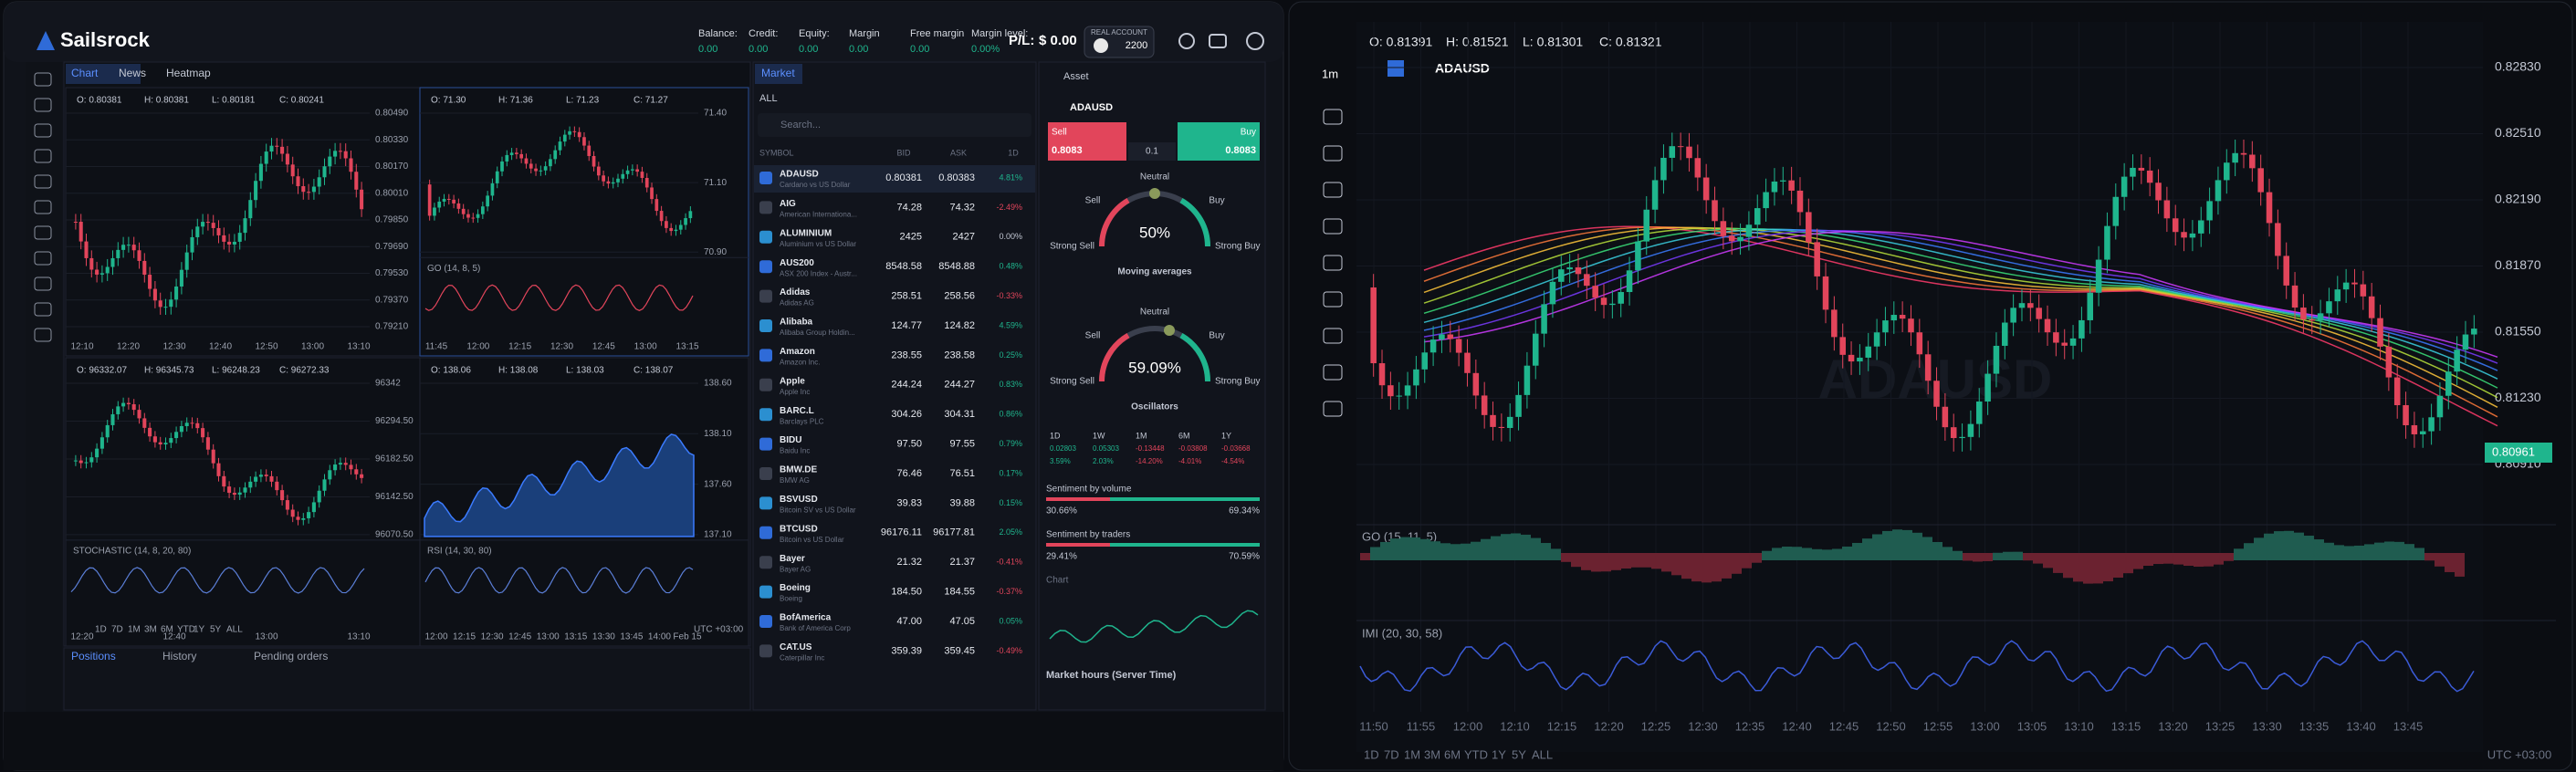 This screenshot has width=2576, height=772. I want to click on decor-sparkline, so click(1154, 626).